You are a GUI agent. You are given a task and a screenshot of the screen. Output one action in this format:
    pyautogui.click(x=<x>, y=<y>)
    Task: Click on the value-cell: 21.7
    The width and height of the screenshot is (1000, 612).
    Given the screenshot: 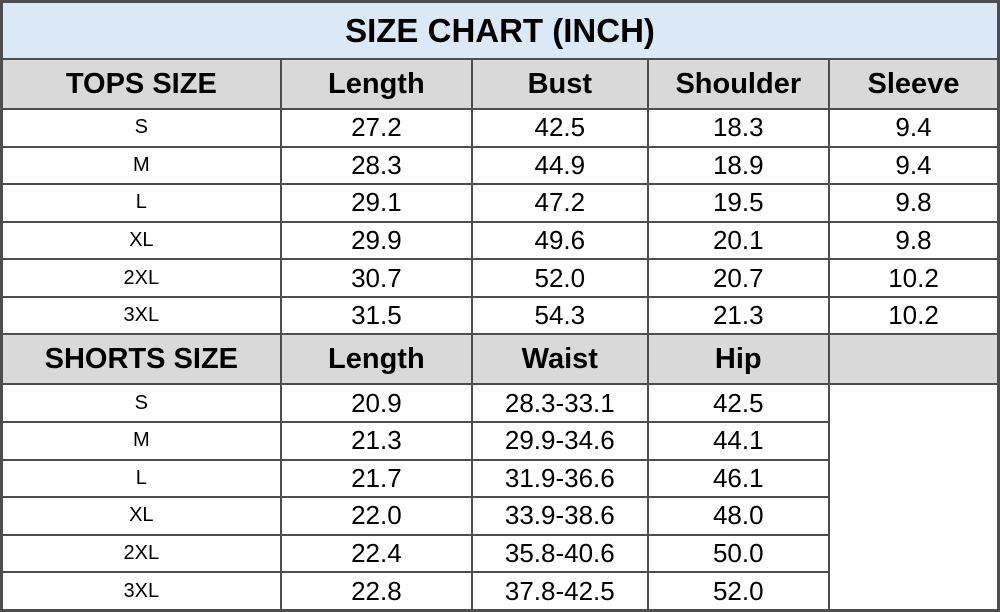 What is the action you would take?
    pyautogui.click(x=376, y=478)
    